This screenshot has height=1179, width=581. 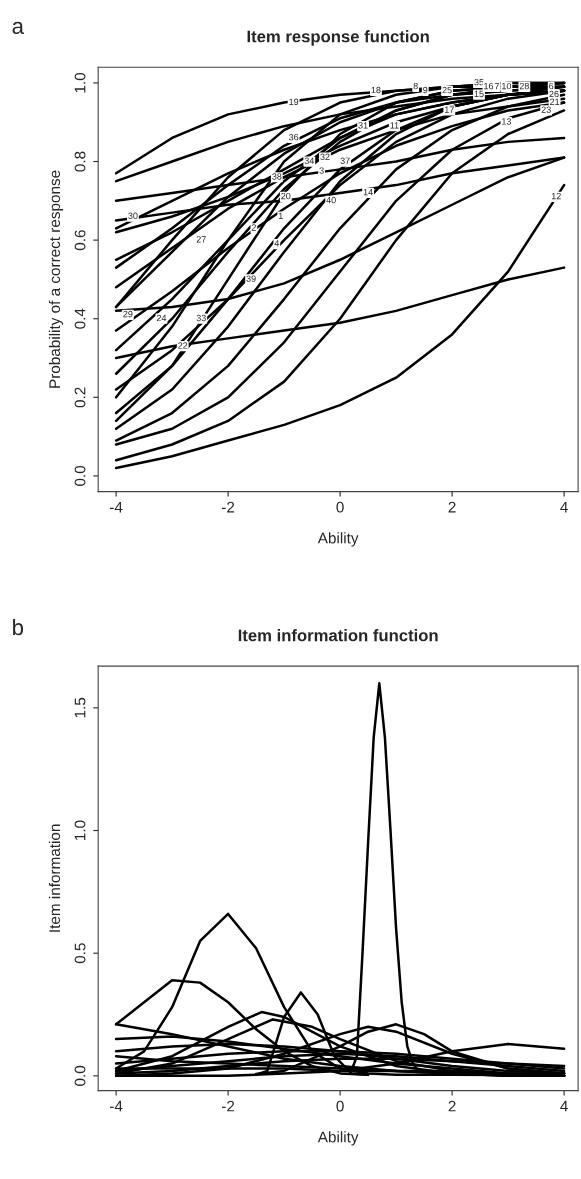 What do you see at coordinates (80, 397) in the screenshot?
I see `y-tick-label: 0.2` at bounding box center [80, 397].